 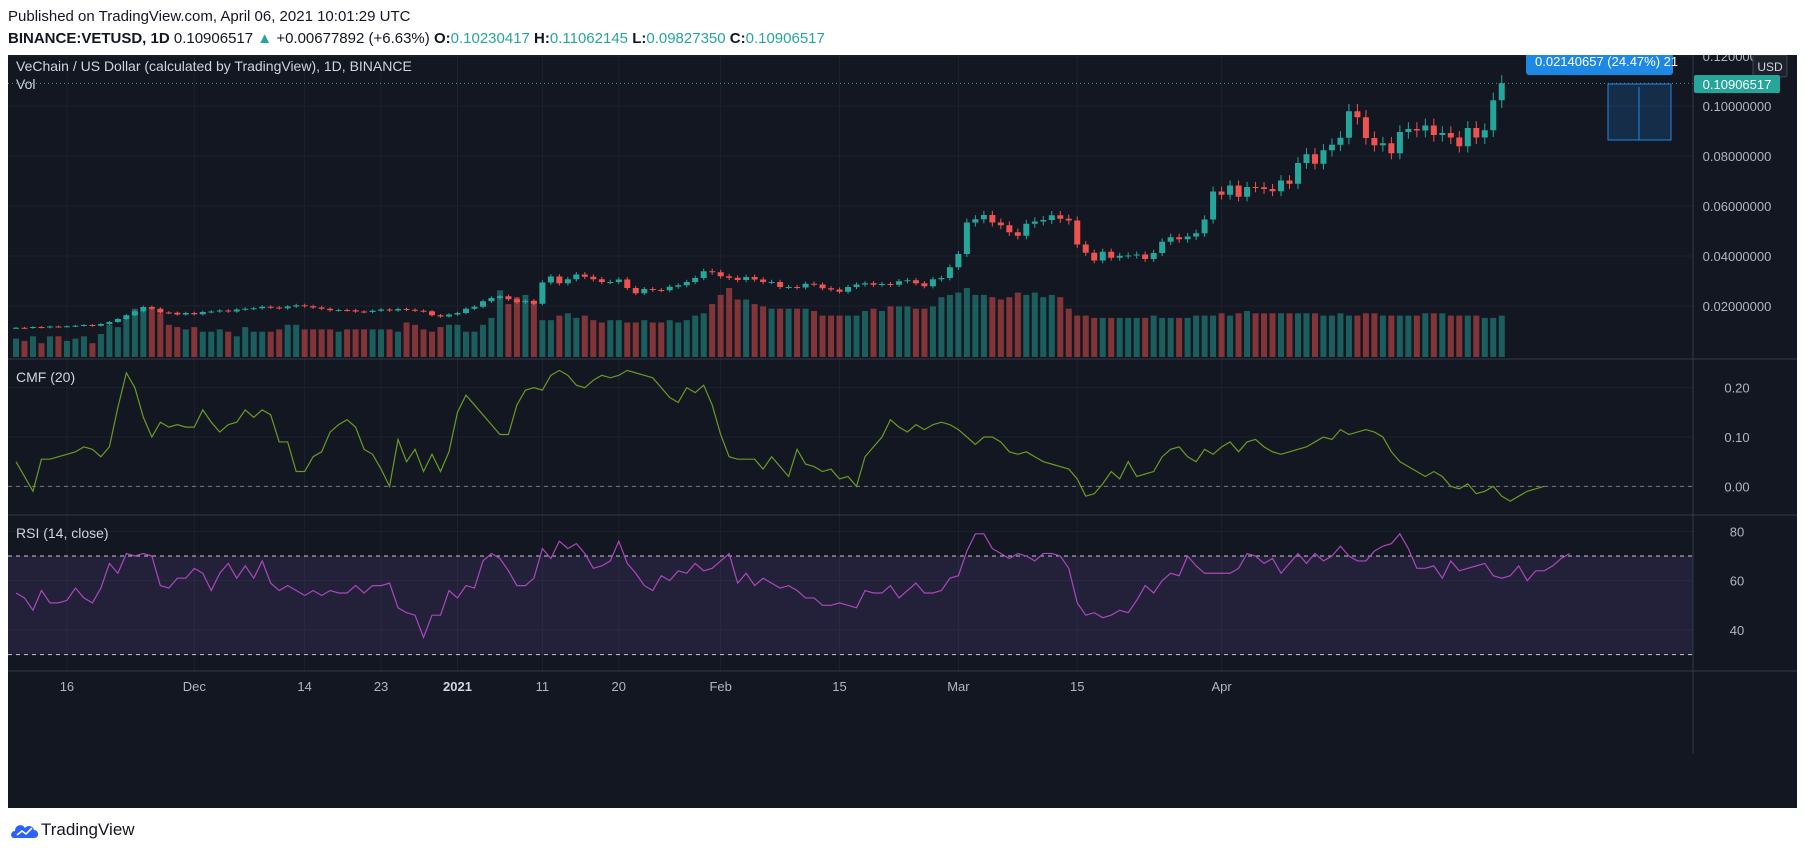 I want to click on time-tick-label: Feb, so click(x=720, y=686).